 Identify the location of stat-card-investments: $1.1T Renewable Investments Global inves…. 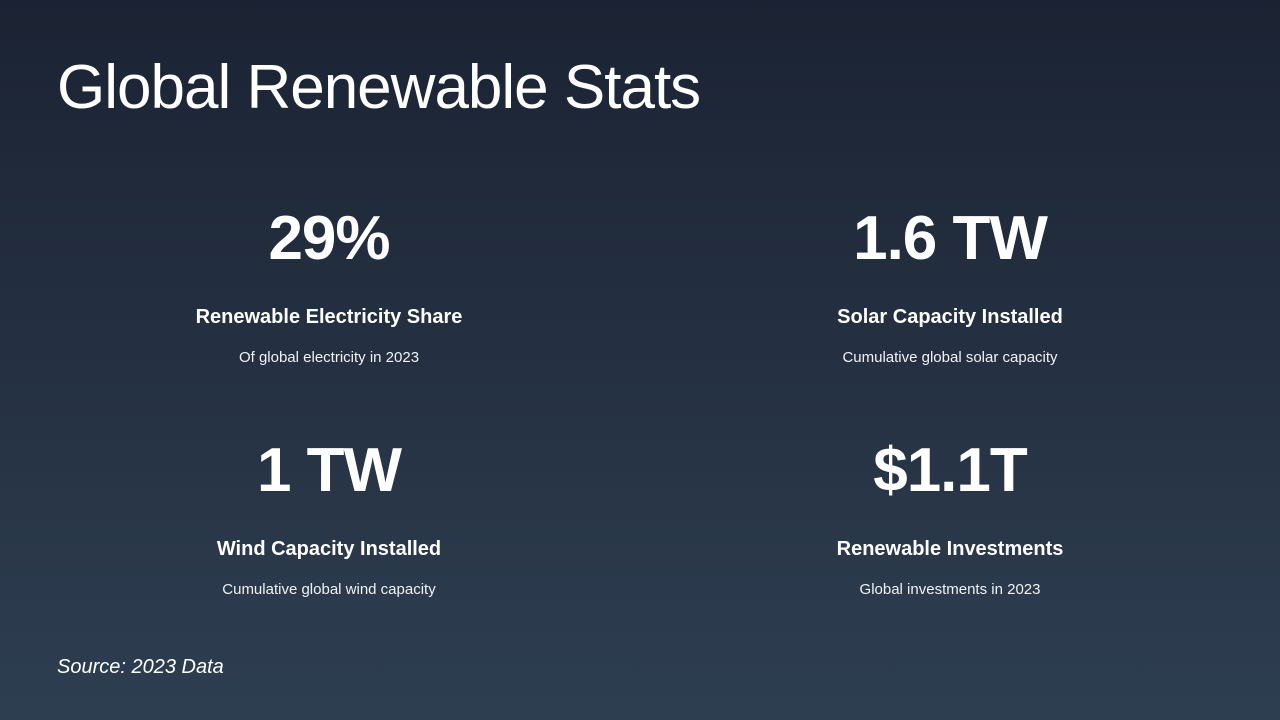
(950, 517).